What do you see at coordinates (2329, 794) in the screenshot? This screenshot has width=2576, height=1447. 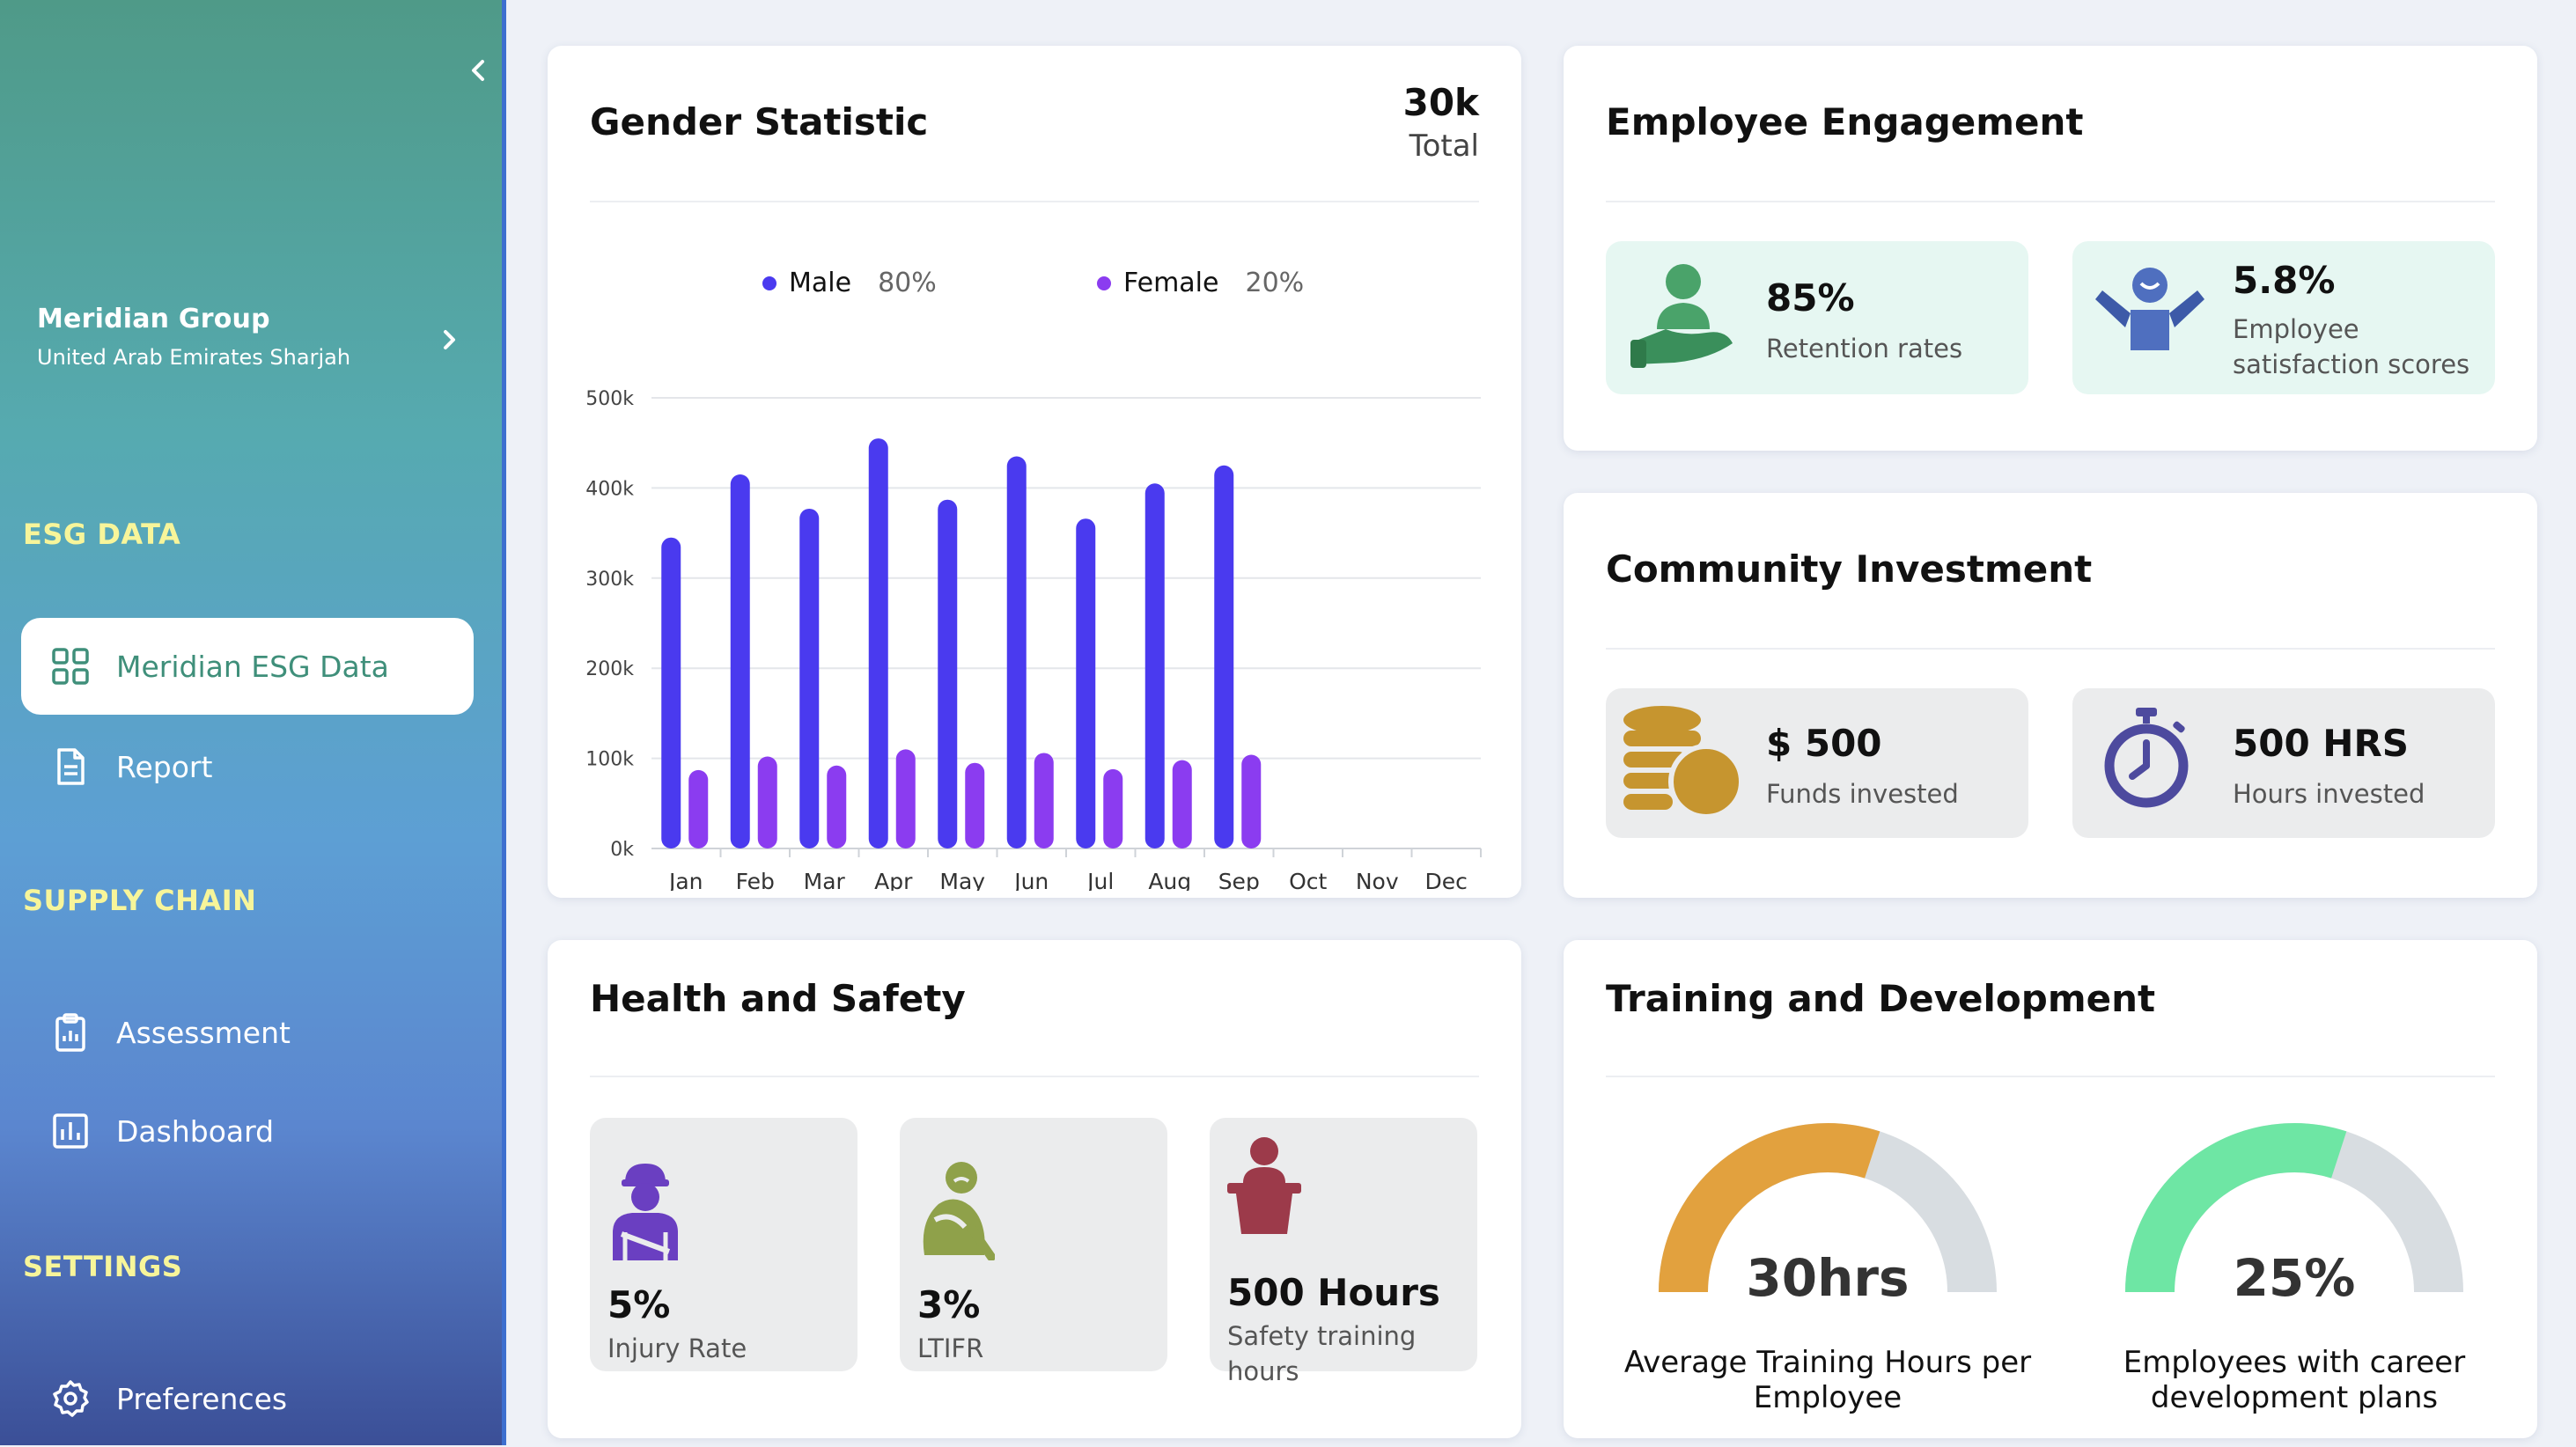 I see `hours-label: Hours invested` at bounding box center [2329, 794].